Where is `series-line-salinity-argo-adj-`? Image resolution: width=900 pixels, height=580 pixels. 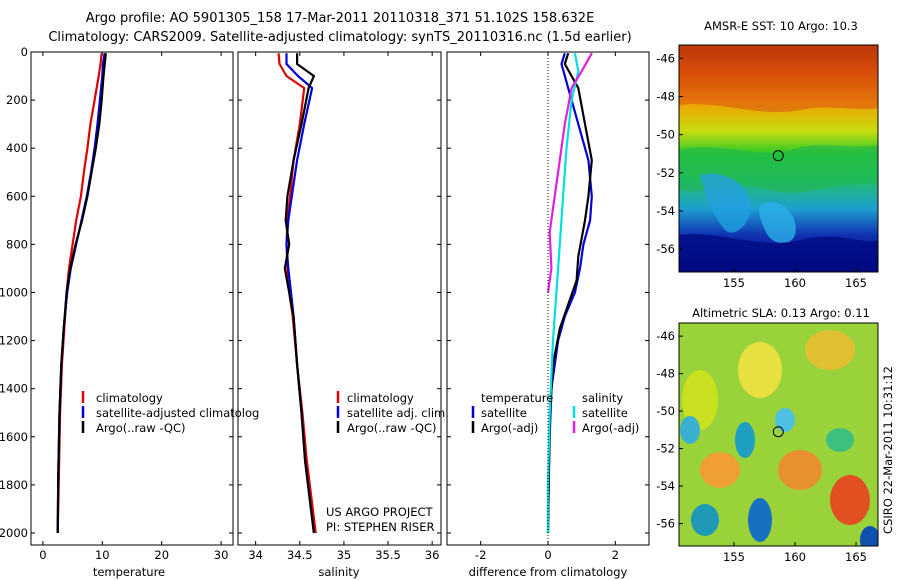
series-line-salinity-argo-adj- is located at coordinates (569, 172).